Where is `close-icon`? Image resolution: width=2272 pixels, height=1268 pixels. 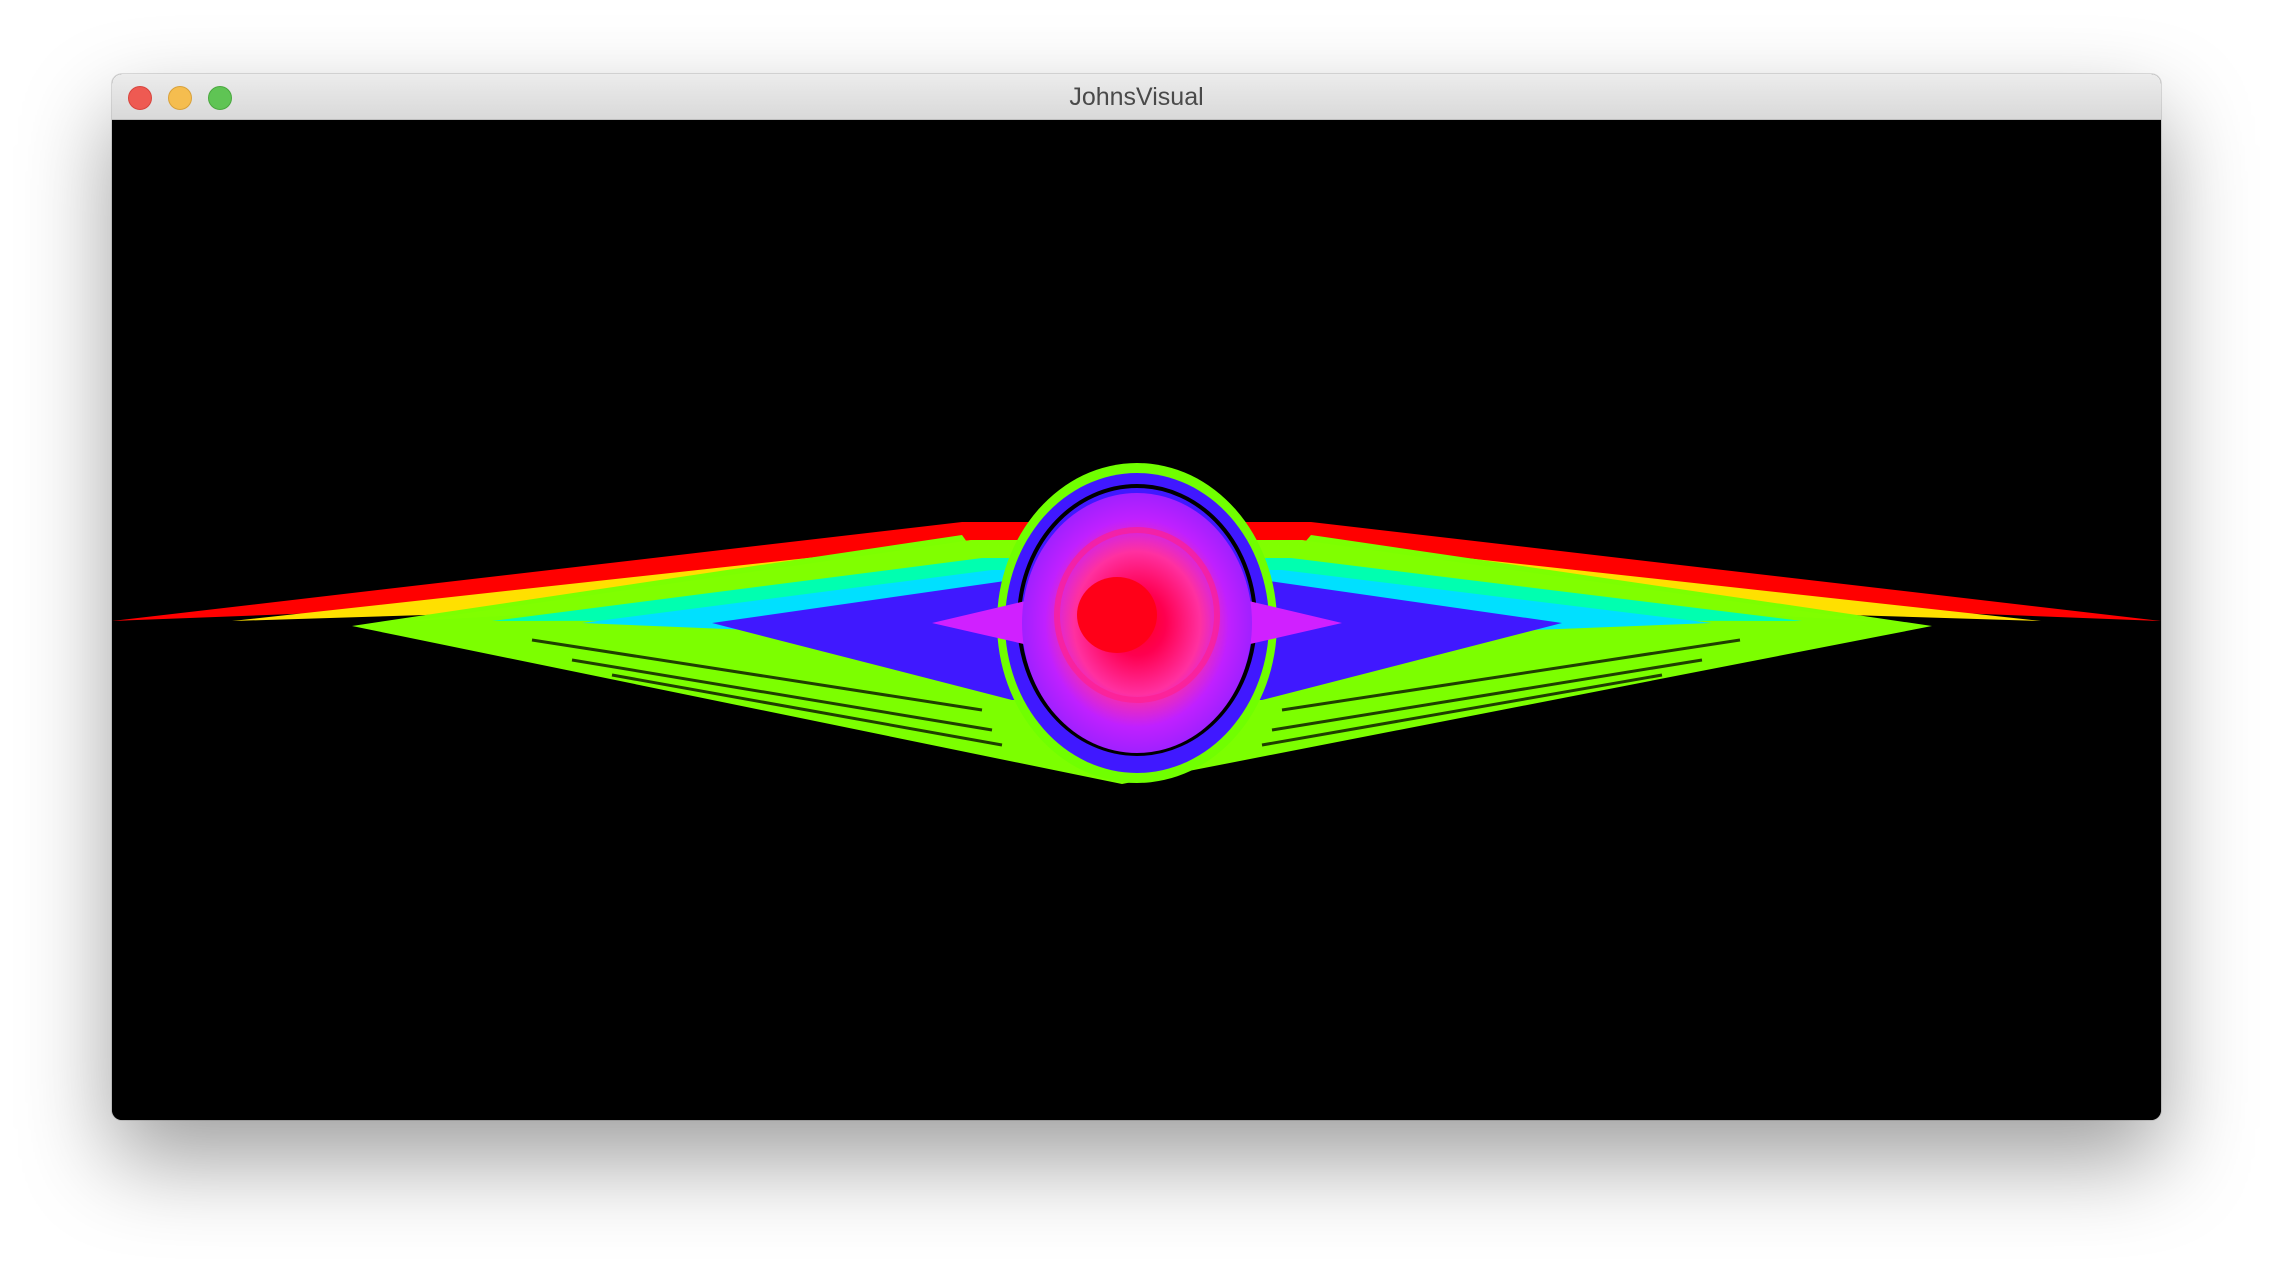
close-icon is located at coordinates (140, 98).